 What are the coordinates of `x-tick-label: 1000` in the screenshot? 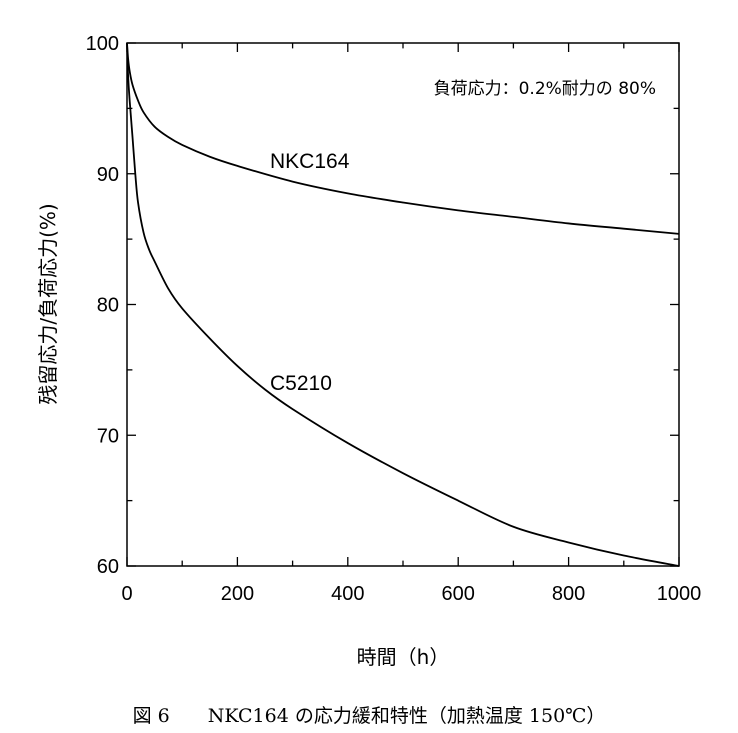 It's located at (679, 594).